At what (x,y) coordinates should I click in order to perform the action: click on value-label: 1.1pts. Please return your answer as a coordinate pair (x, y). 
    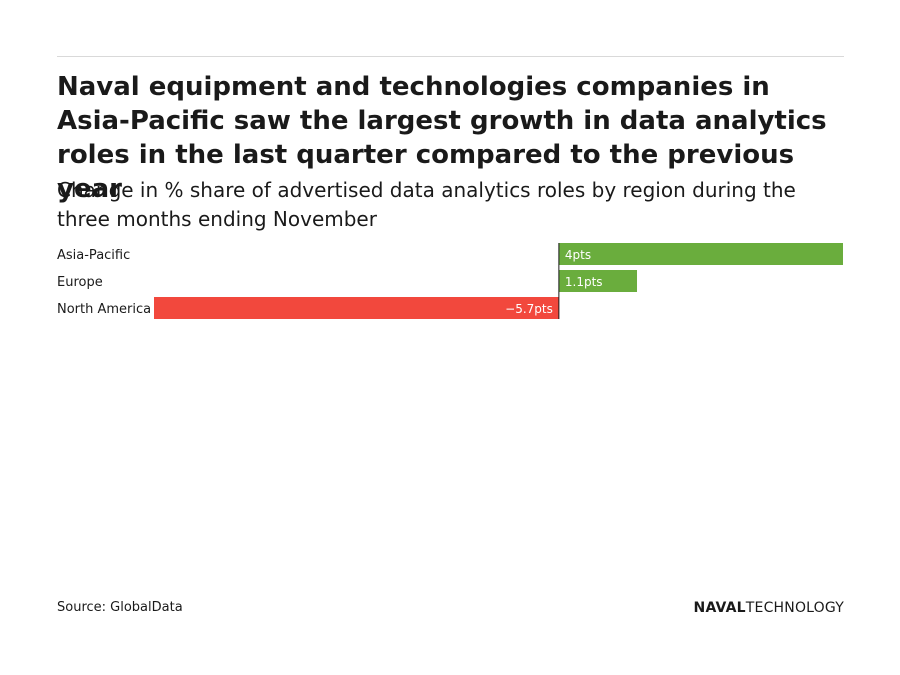
    Looking at the image, I should click on (584, 282).